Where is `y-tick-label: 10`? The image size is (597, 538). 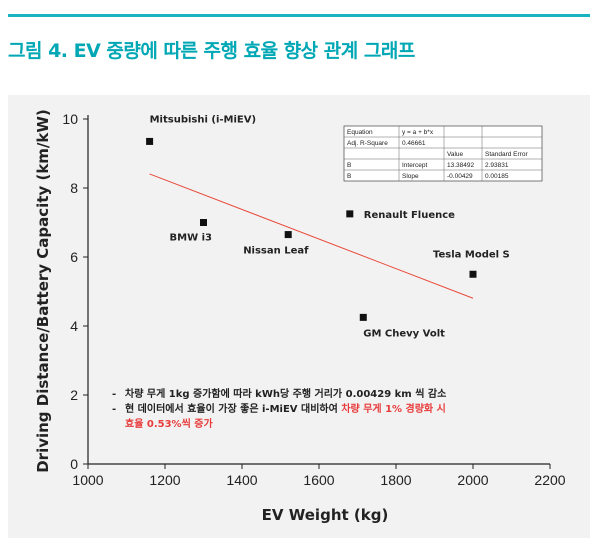
y-tick-label: 10 is located at coordinates (70, 119).